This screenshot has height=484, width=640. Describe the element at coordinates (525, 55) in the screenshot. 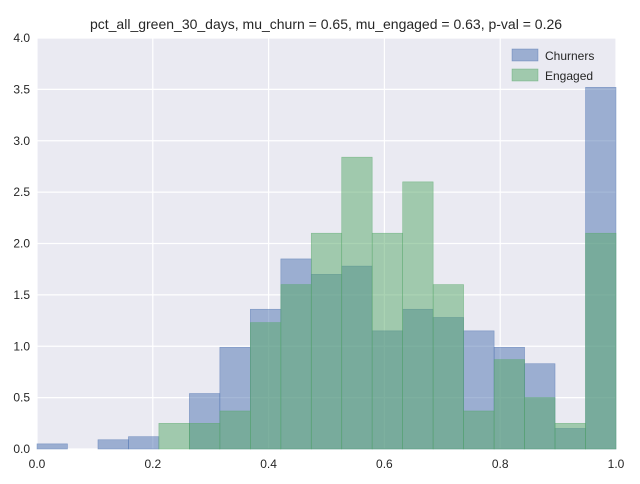

I see `churners-legend-swatch` at that location.